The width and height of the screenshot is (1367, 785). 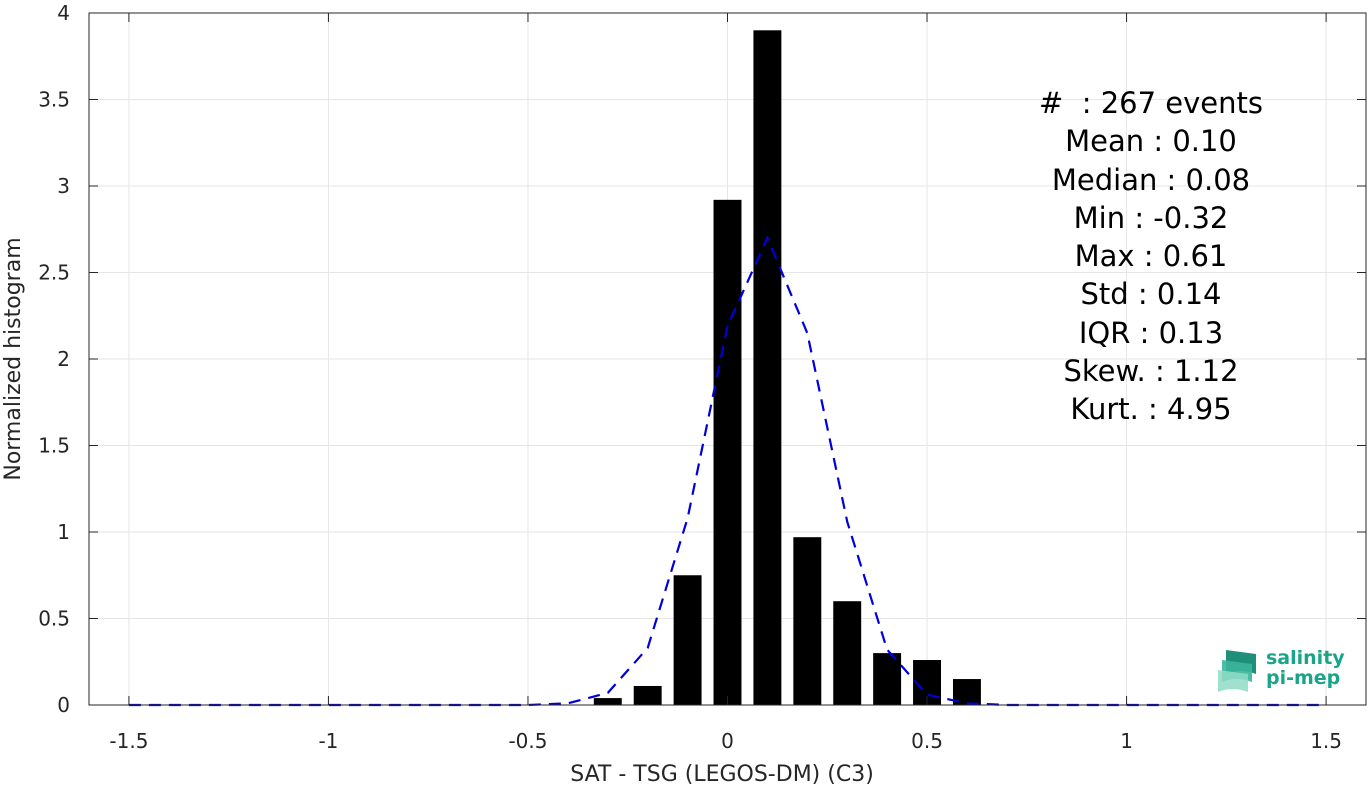 What do you see at coordinates (1151, 179) in the screenshot?
I see `stat-median: Median : 0.08` at bounding box center [1151, 179].